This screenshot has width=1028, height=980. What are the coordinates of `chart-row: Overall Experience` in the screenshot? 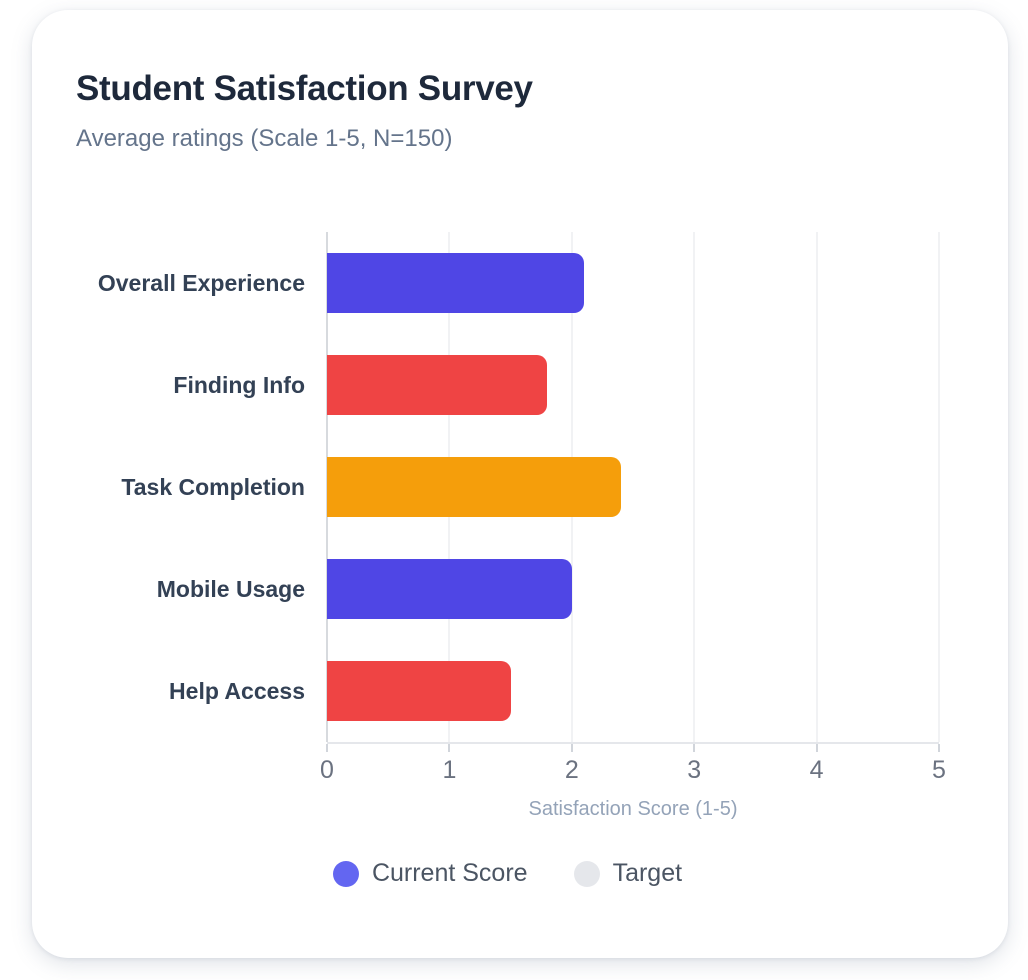 It's located at (507, 283).